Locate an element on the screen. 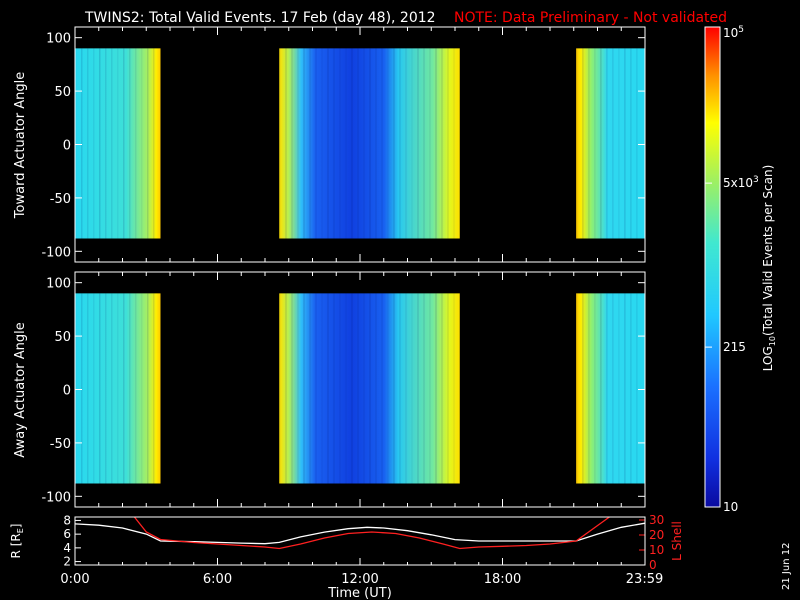 Image resolution: width=800 pixels, height=600 pixels. time-tick-label: 18:00 is located at coordinates (502, 579).